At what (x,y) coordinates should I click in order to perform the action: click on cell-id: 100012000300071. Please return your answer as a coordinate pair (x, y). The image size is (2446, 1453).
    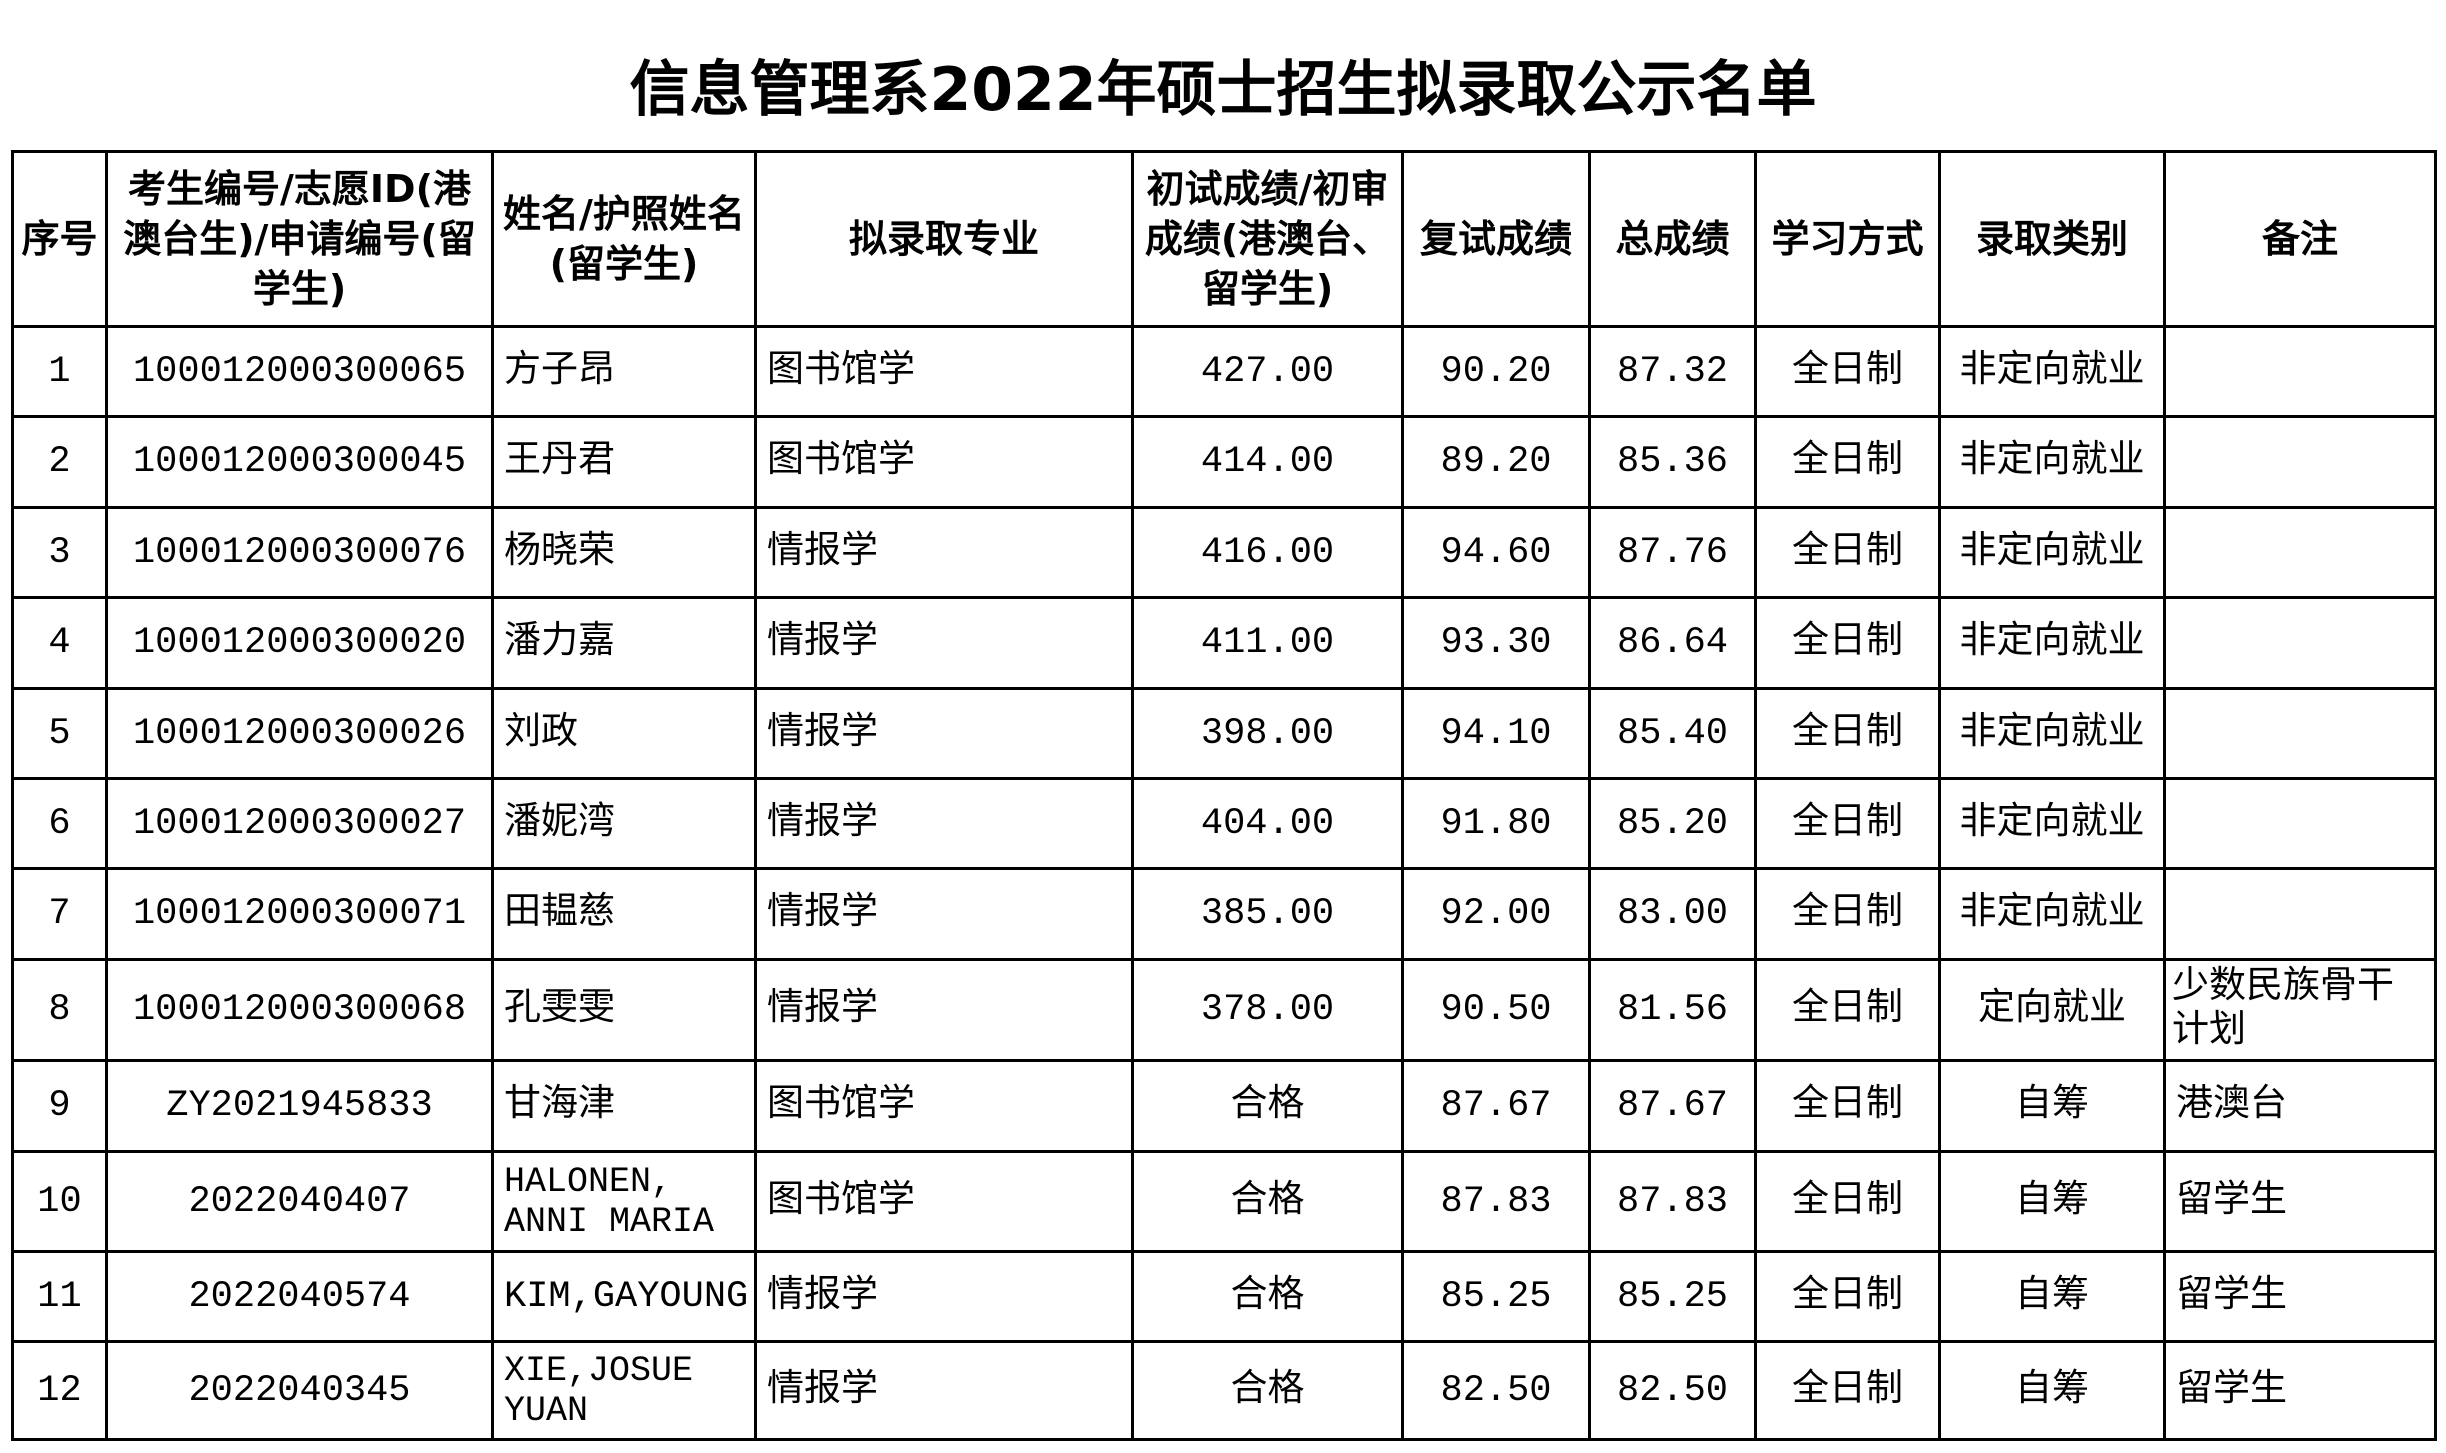
    Looking at the image, I should click on (299, 914).